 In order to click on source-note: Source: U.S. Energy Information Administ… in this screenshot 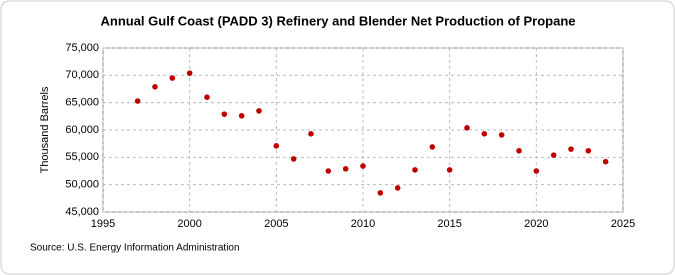, I will do `click(135, 248)`.